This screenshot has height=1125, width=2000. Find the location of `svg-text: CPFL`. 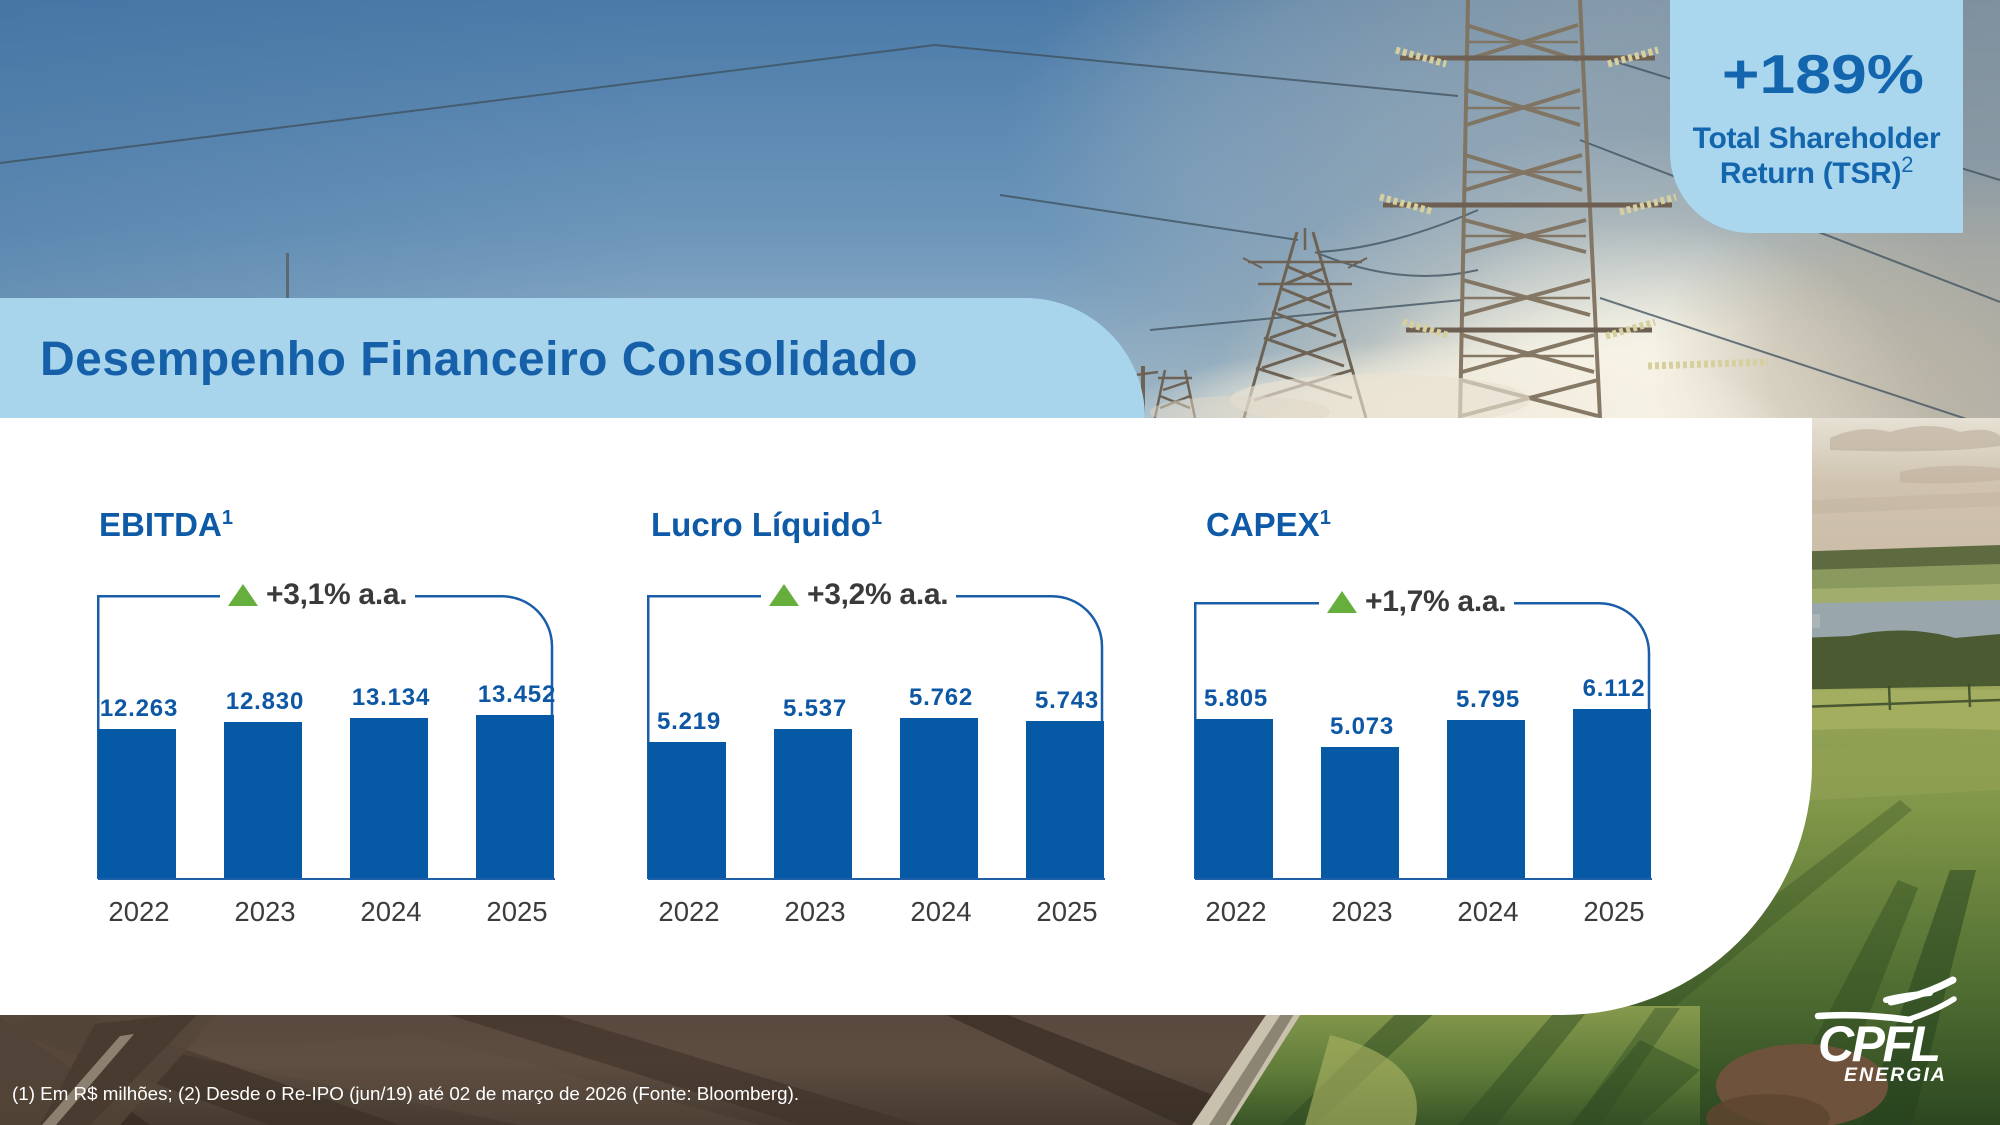

svg-text: CPFL is located at coordinates (1878, 1044).